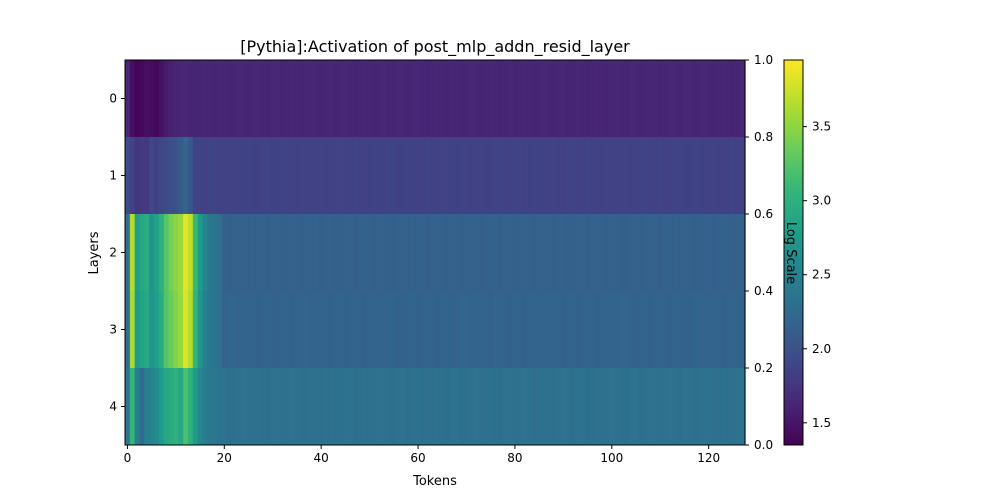 This screenshot has height=500, width=1000. What do you see at coordinates (117, 253) in the screenshot?
I see `y-axis-ticks: 0 1 2 3 4` at bounding box center [117, 253].